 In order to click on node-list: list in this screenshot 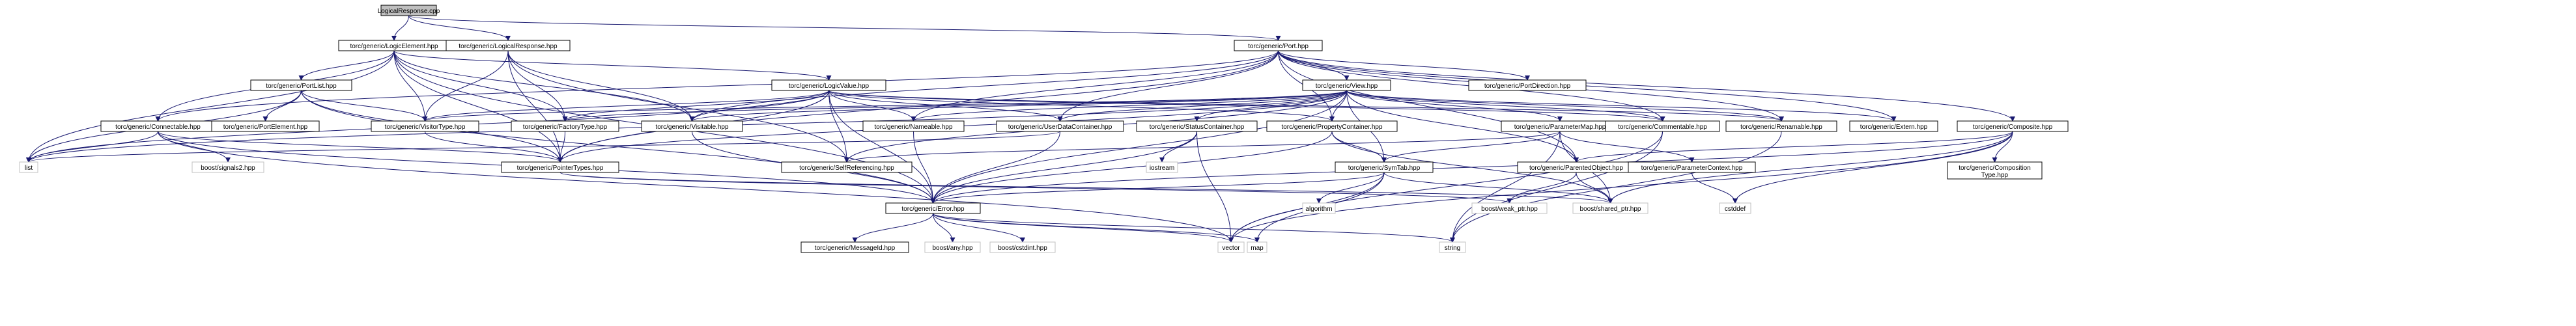, I will do `click(28, 167)`.